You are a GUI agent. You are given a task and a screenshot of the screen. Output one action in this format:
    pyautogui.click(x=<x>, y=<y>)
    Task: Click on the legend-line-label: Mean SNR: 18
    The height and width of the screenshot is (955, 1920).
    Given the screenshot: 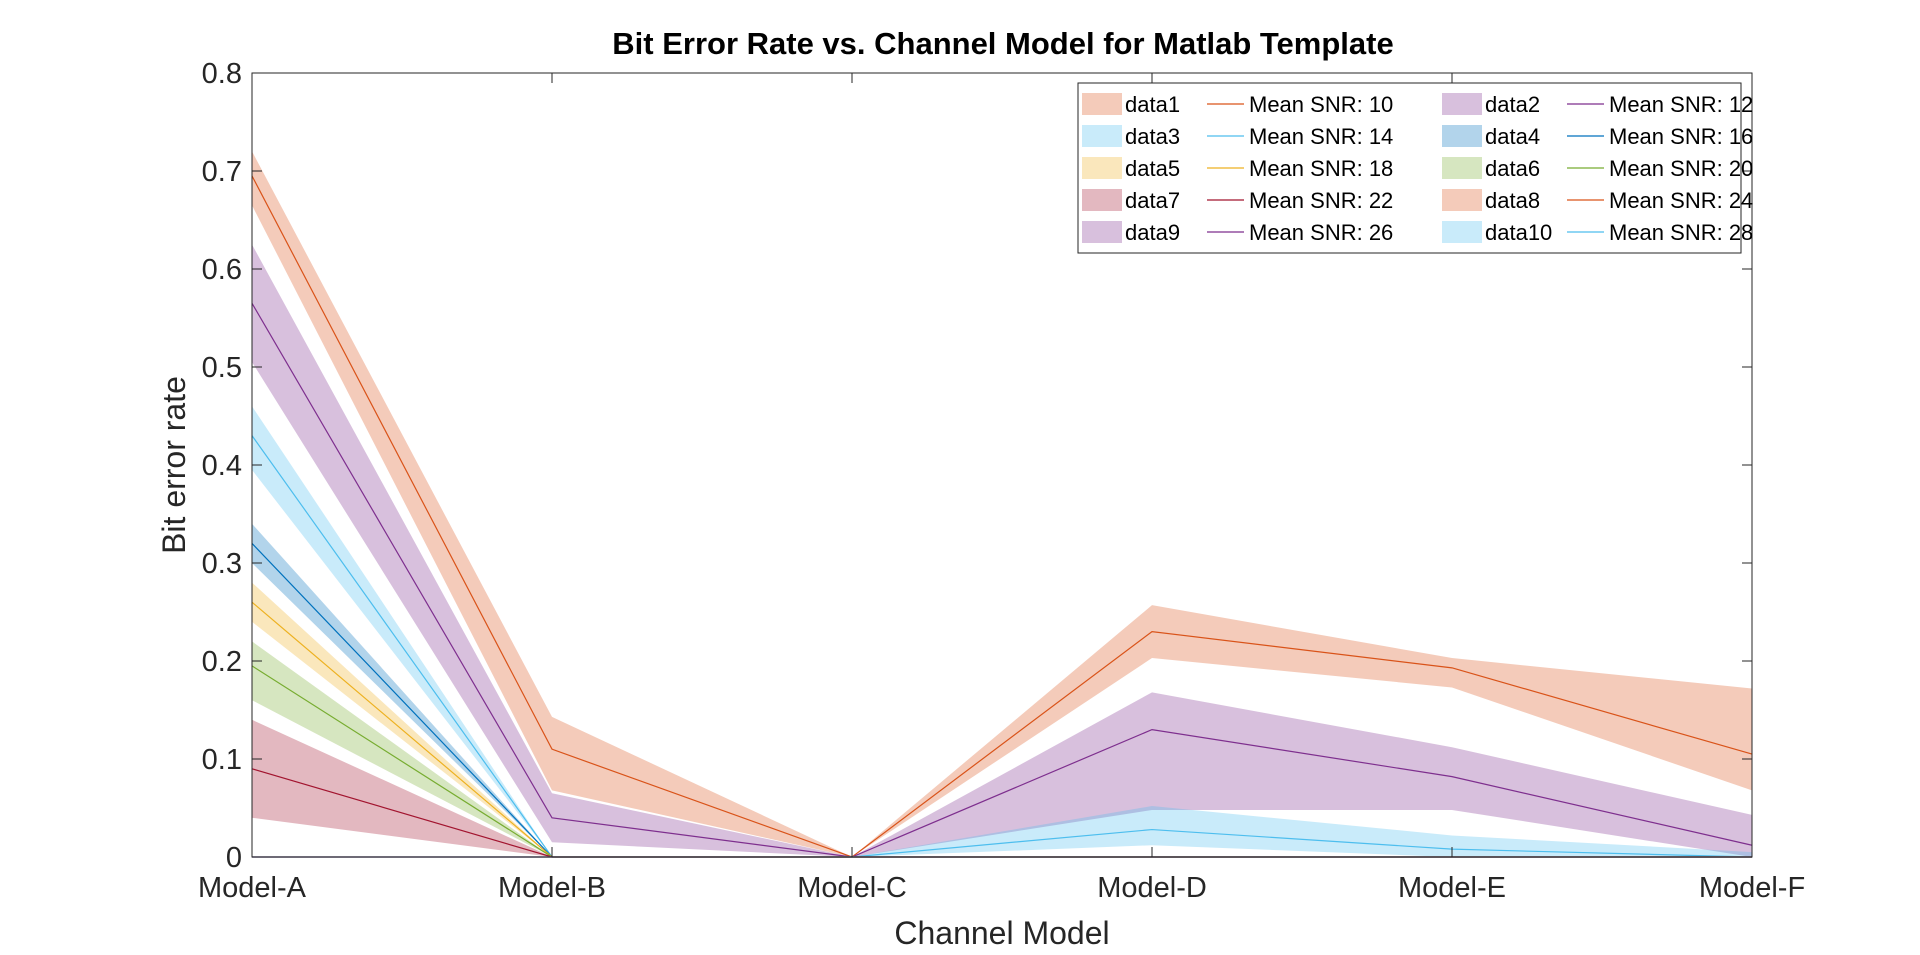 What is the action you would take?
    pyautogui.click(x=1321, y=168)
    